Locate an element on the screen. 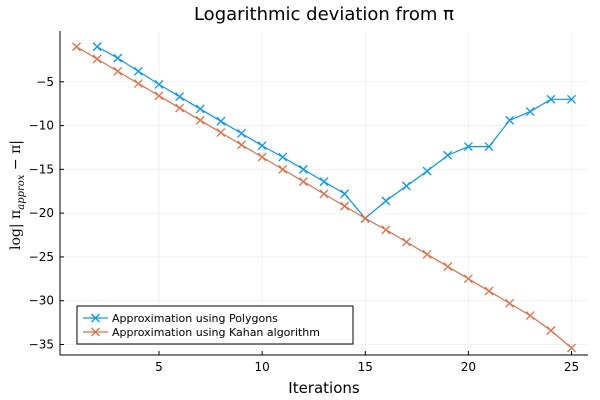 This screenshot has height=400, width=600. y-tick-label: −20 is located at coordinates (41, 213).